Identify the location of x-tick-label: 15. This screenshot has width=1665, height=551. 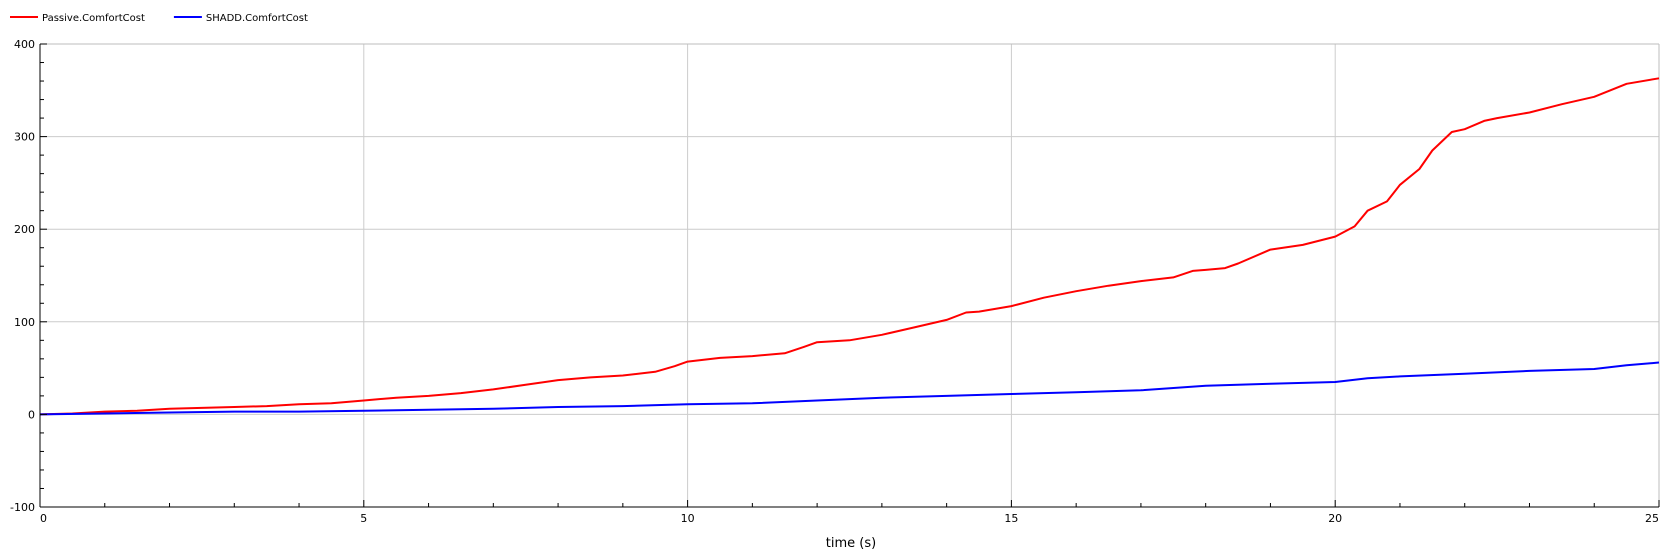
(1011, 518).